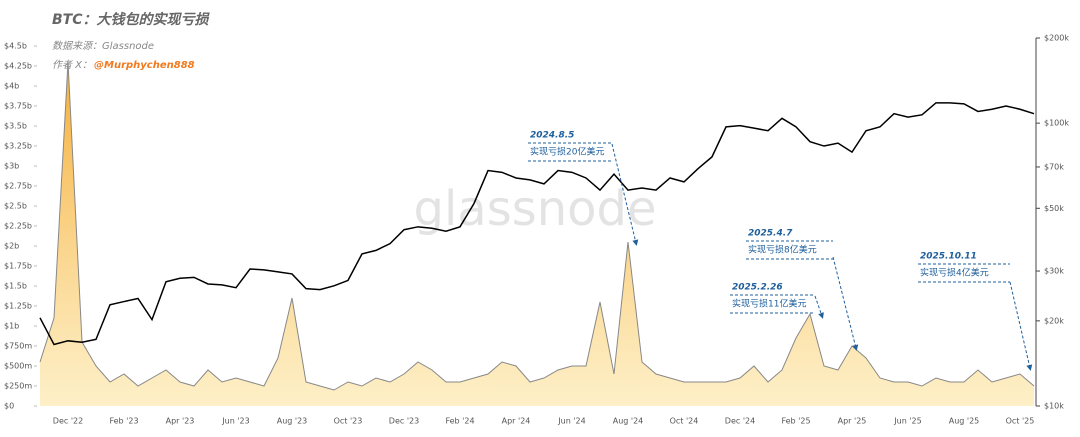 This screenshot has height=437, width=1080. Describe the element at coordinates (15, 286) in the screenshot. I see `y-tick-label: $1.5b` at that location.